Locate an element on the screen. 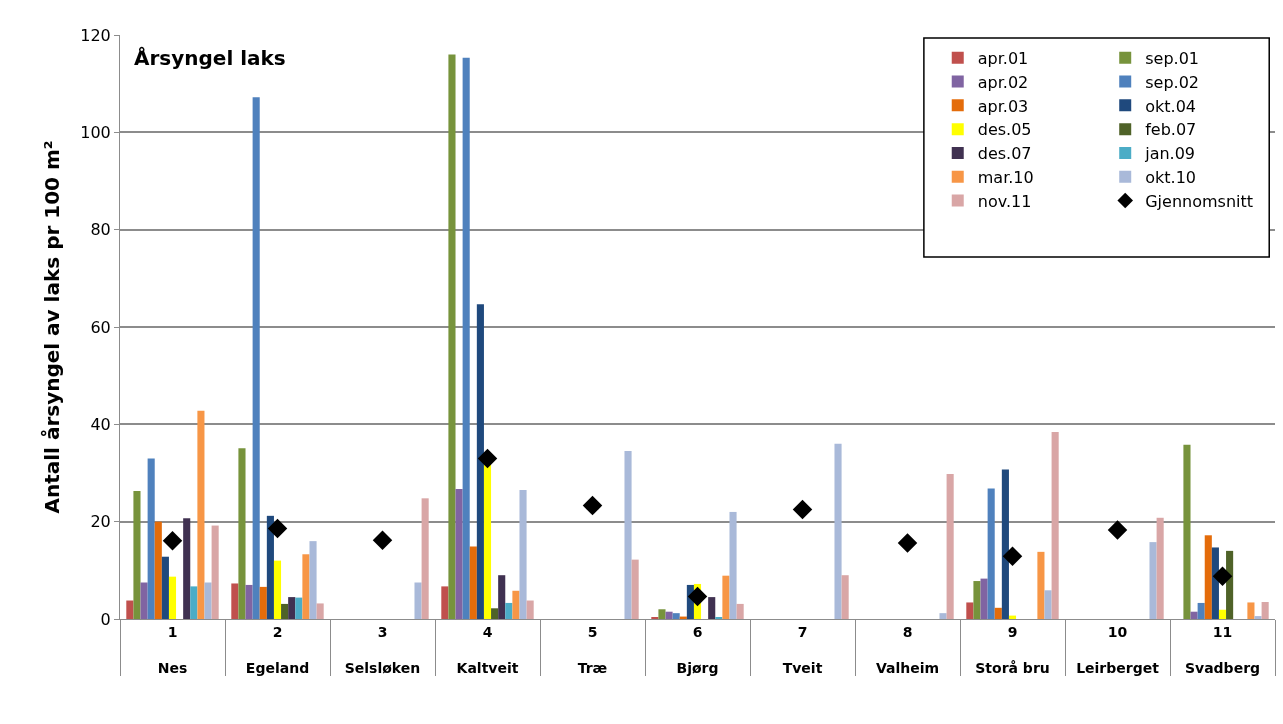 Image resolution: width=1283 pixels, height=724 pixels. legend-label: apr.03 is located at coordinates (1003, 106).